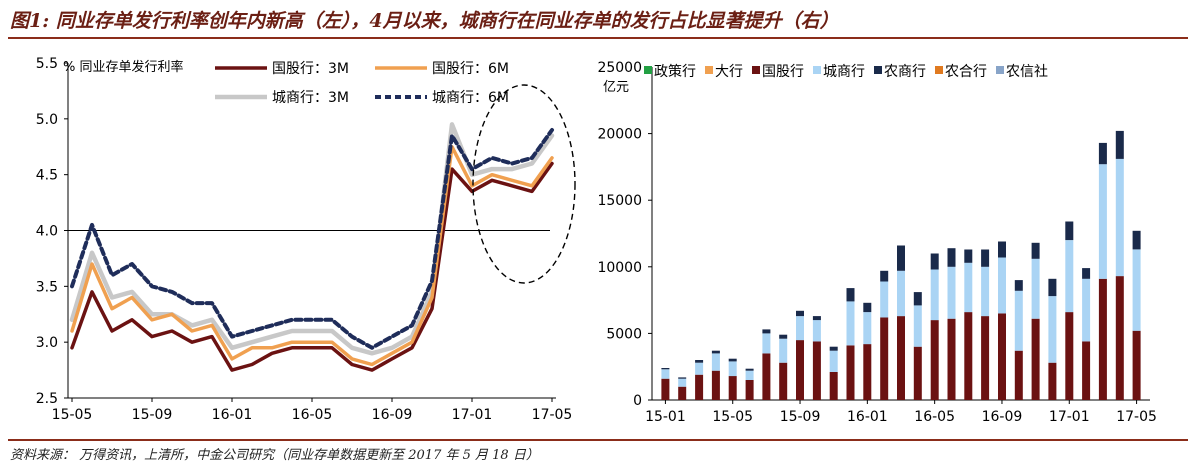 The height and width of the screenshot is (470, 1195). I want to click on y-axis-title: % 同业存单发行利率, so click(123, 67).